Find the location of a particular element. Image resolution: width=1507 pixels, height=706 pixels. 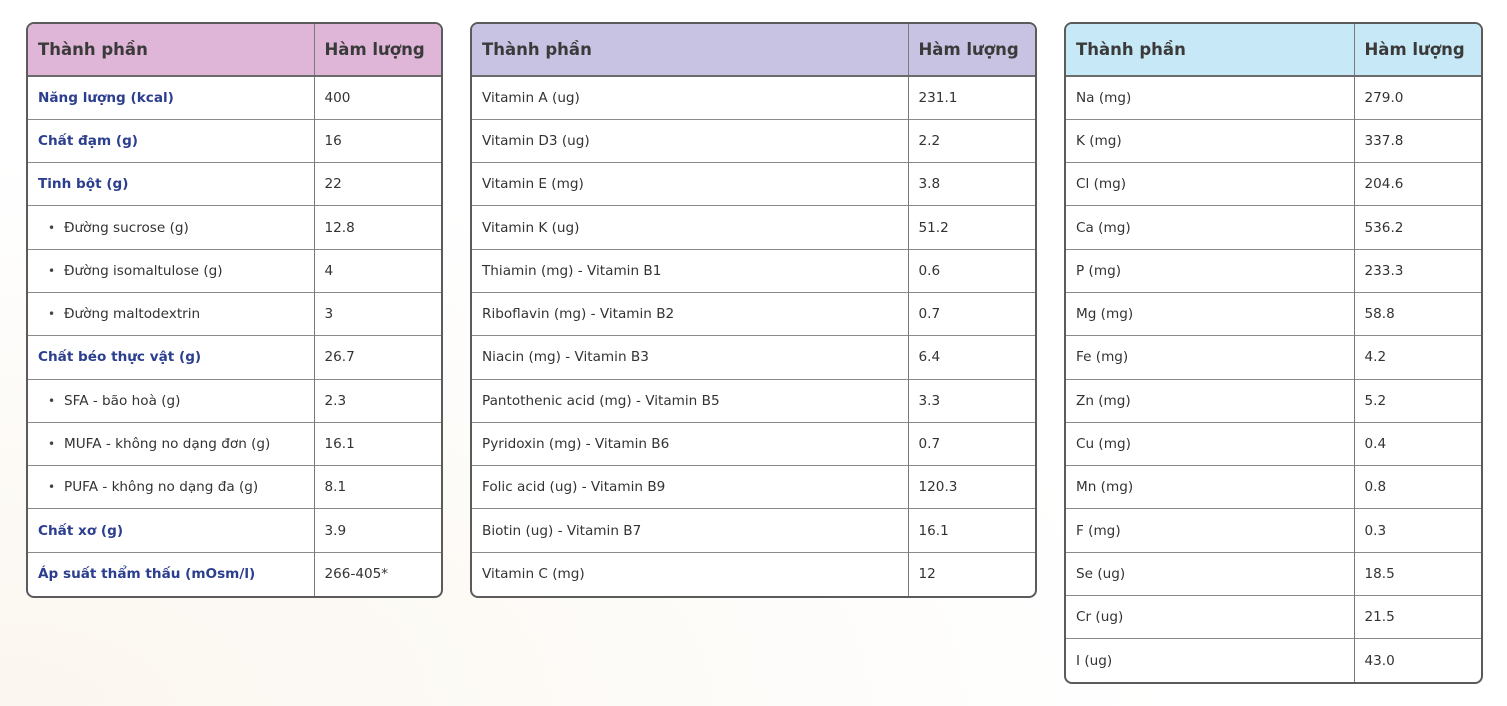

amount-cell: 4 is located at coordinates (377, 270).